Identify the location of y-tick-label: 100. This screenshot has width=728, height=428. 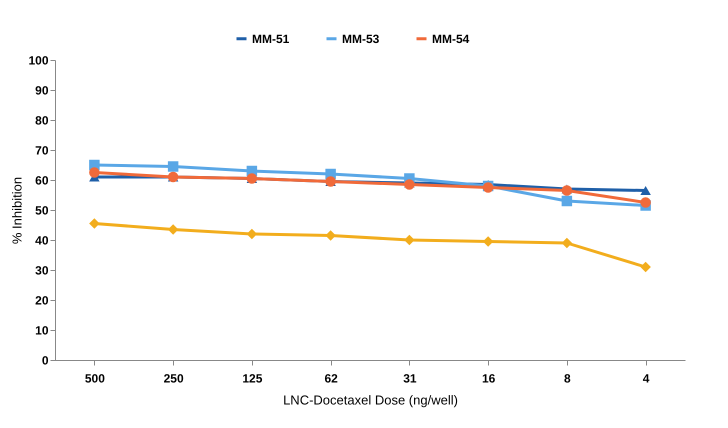
(38, 61).